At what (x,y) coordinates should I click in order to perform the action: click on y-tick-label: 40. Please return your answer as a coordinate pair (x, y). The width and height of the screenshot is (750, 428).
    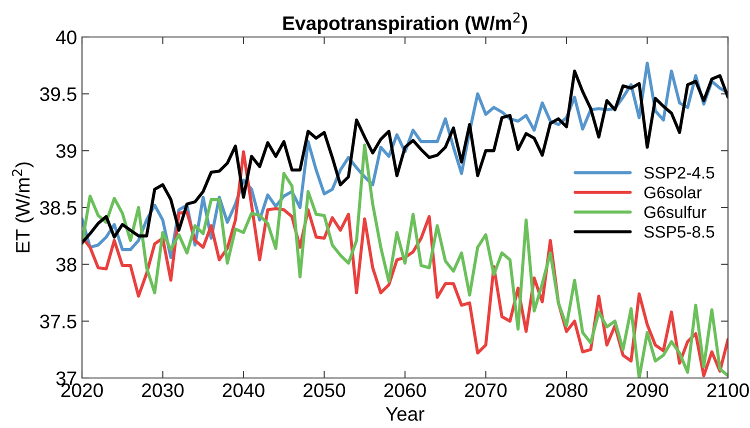
    Looking at the image, I should click on (66, 37).